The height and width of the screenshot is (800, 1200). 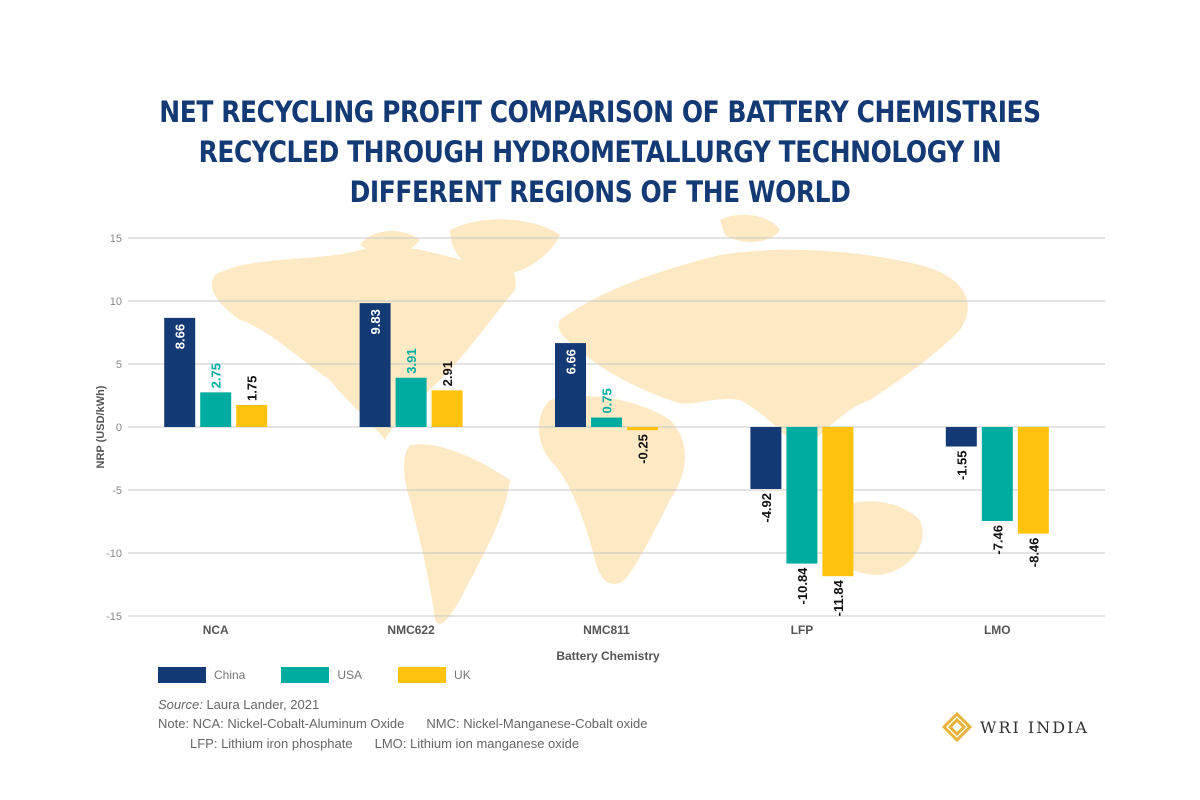 I want to click on y-tick-label: 15, so click(x=116, y=239).